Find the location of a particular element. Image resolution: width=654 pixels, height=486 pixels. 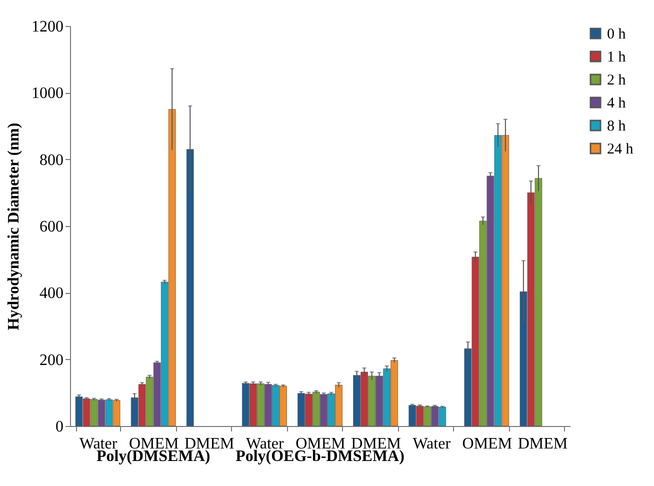

y-tick-label: 0 is located at coordinates (60, 427).